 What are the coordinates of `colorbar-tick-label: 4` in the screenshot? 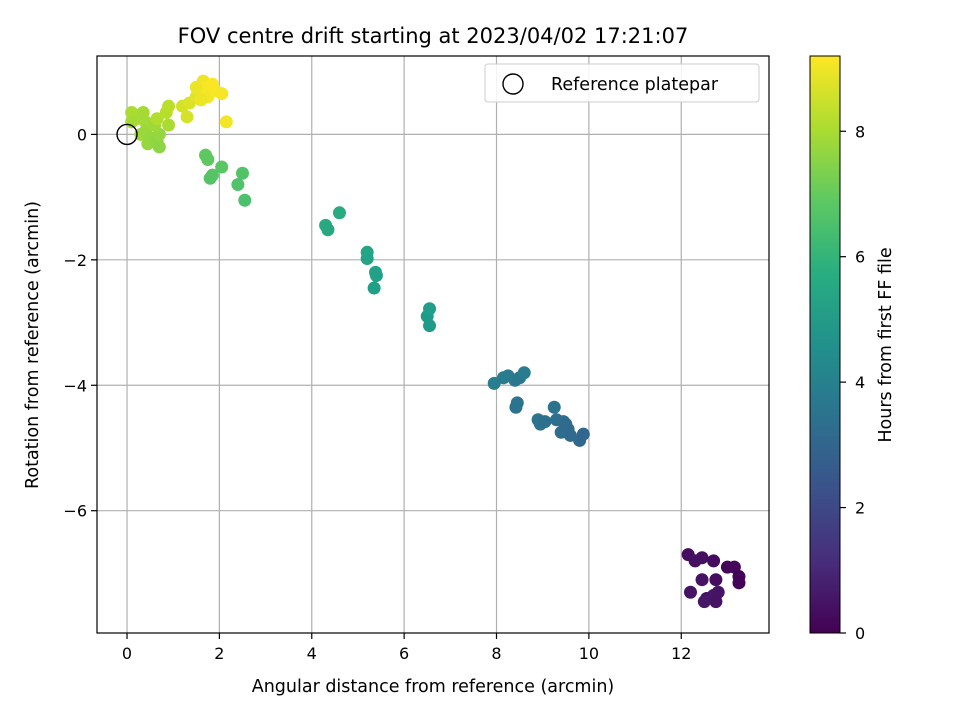 It's located at (860, 382).